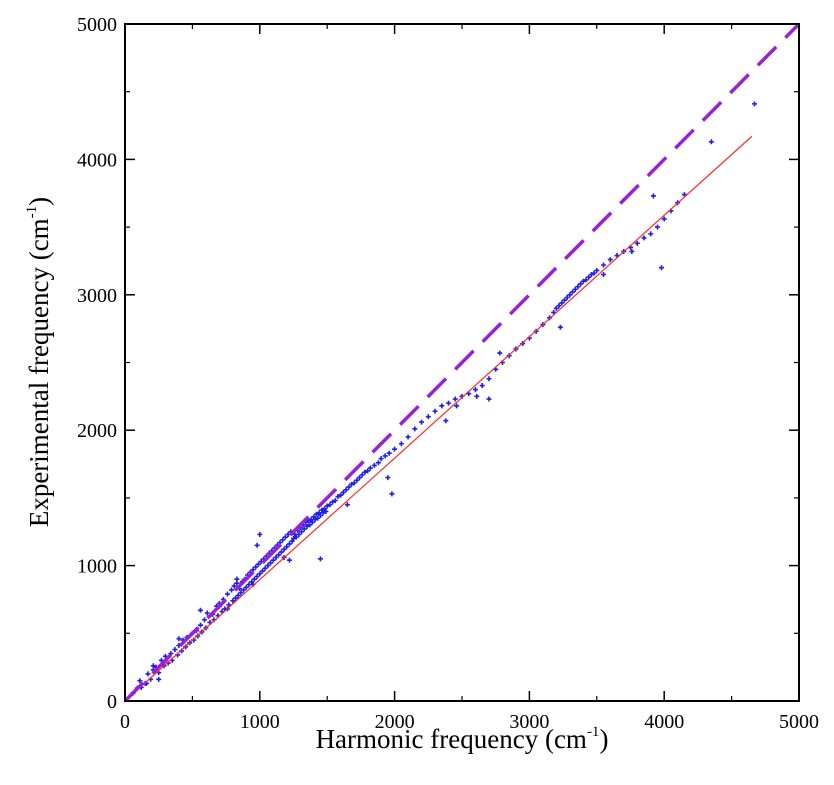 The height and width of the screenshot is (785, 834). I want to click on x-tick-label: 4000, so click(664, 722).